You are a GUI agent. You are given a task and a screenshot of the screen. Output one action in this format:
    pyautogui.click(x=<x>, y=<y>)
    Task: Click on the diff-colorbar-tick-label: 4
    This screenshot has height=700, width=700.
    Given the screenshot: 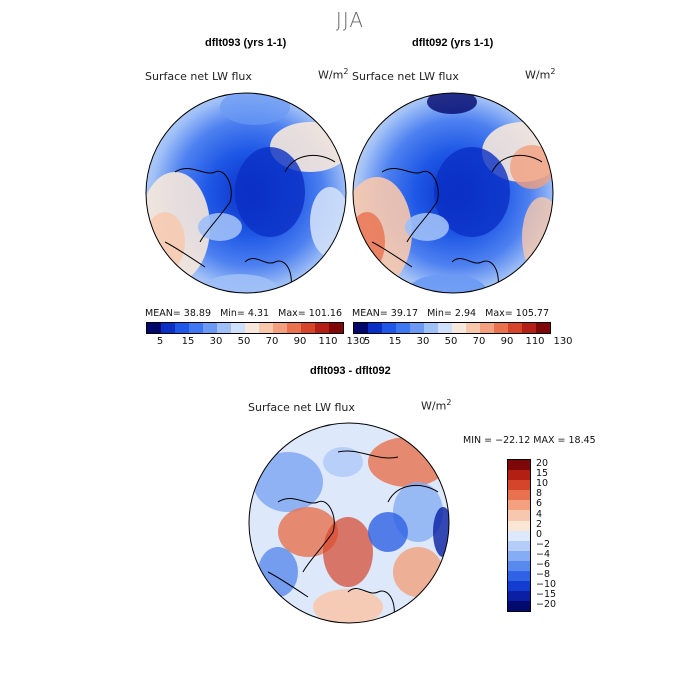 What is the action you would take?
    pyautogui.click(x=539, y=514)
    